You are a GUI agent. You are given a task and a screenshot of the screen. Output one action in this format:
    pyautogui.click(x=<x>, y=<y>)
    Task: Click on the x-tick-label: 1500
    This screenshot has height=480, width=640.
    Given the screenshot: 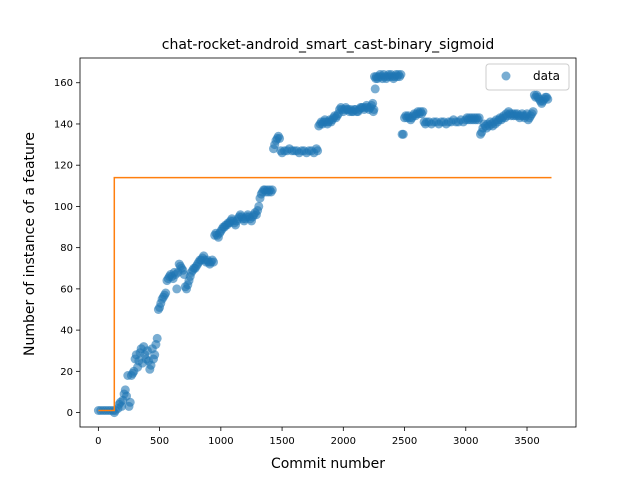 What is the action you would take?
    pyautogui.click(x=281, y=441)
    